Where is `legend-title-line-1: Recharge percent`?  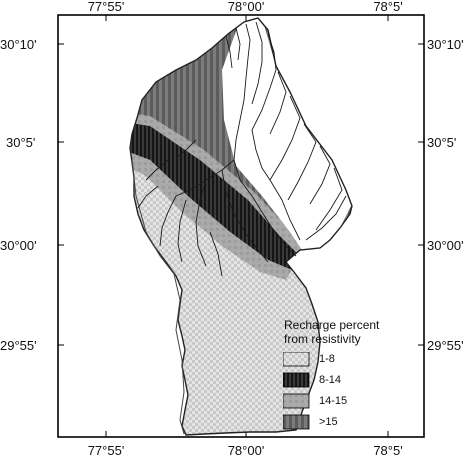 legend-title-line-1: Recharge percent is located at coordinates (332, 325).